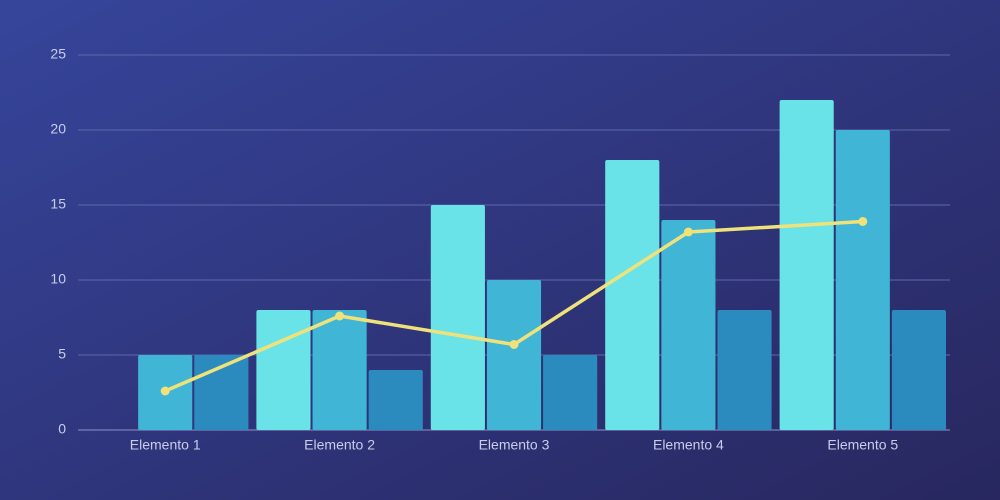  Describe the element at coordinates (688, 445) in the screenshot. I see `x-tick-label: Elemento 4` at that location.